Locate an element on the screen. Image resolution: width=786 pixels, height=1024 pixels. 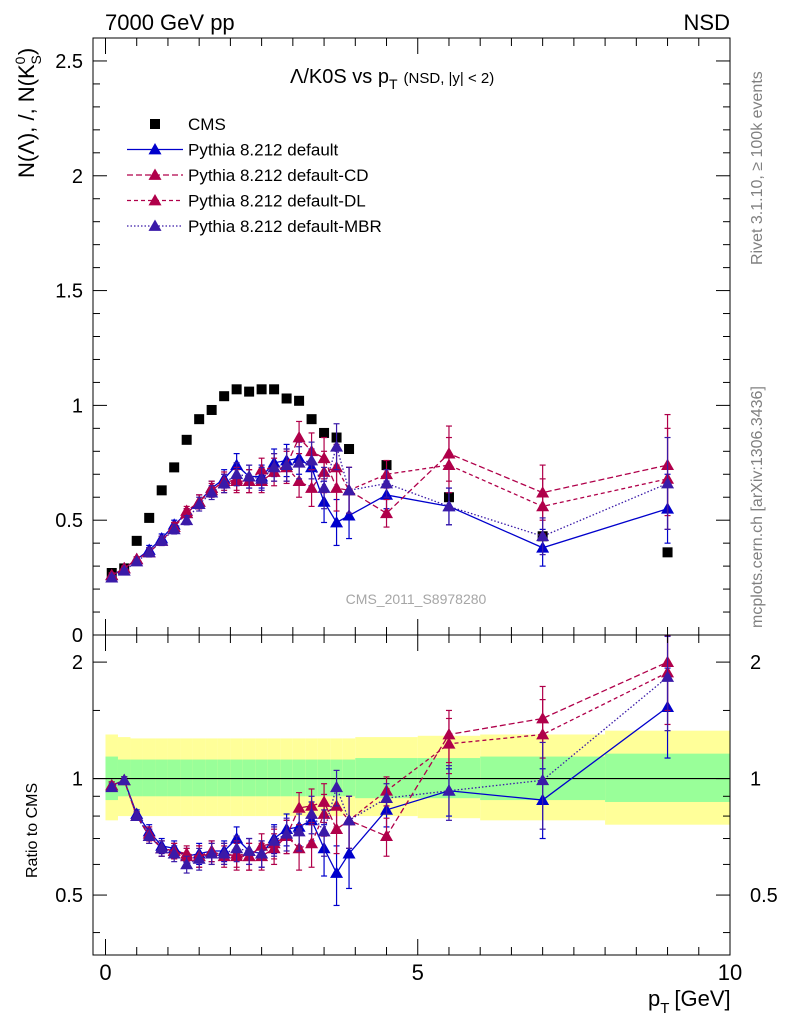
ratio-tick-label-right: 2 is located at coordinates (755, 663).